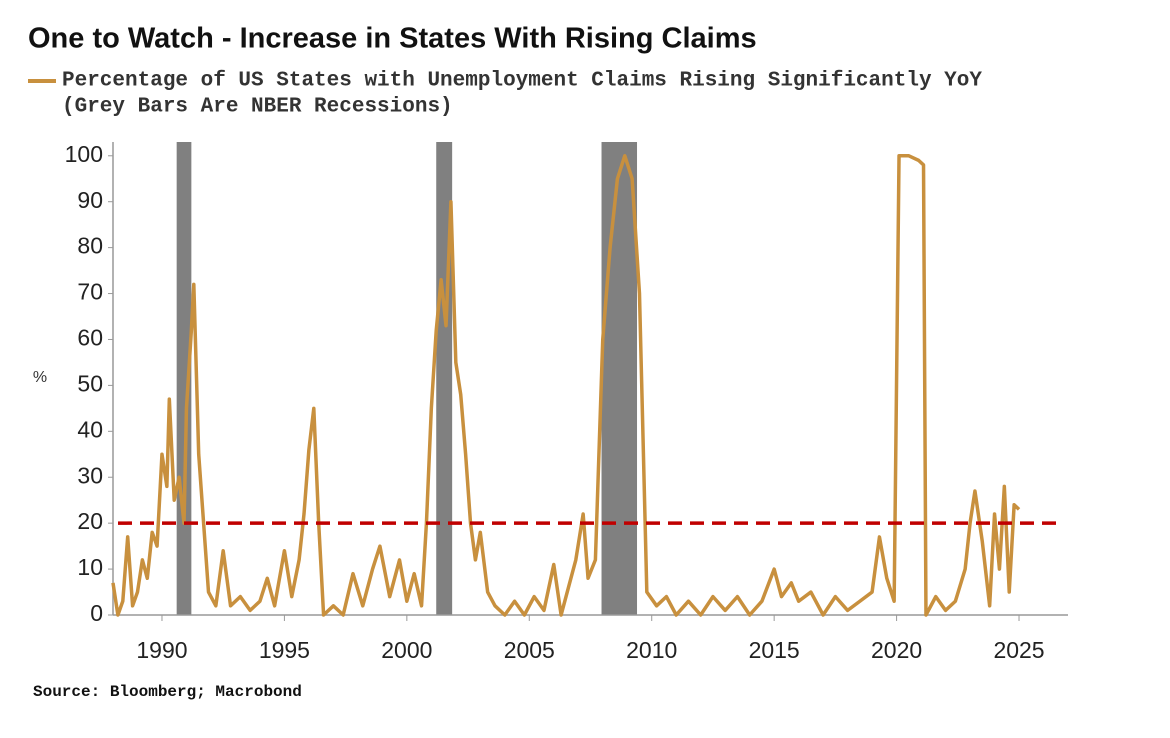 This screenshot has height=738, width=1170. Describe the element at coordinates (84, 154) in the screenshot. I see `y-tick-label: 100` at that location.